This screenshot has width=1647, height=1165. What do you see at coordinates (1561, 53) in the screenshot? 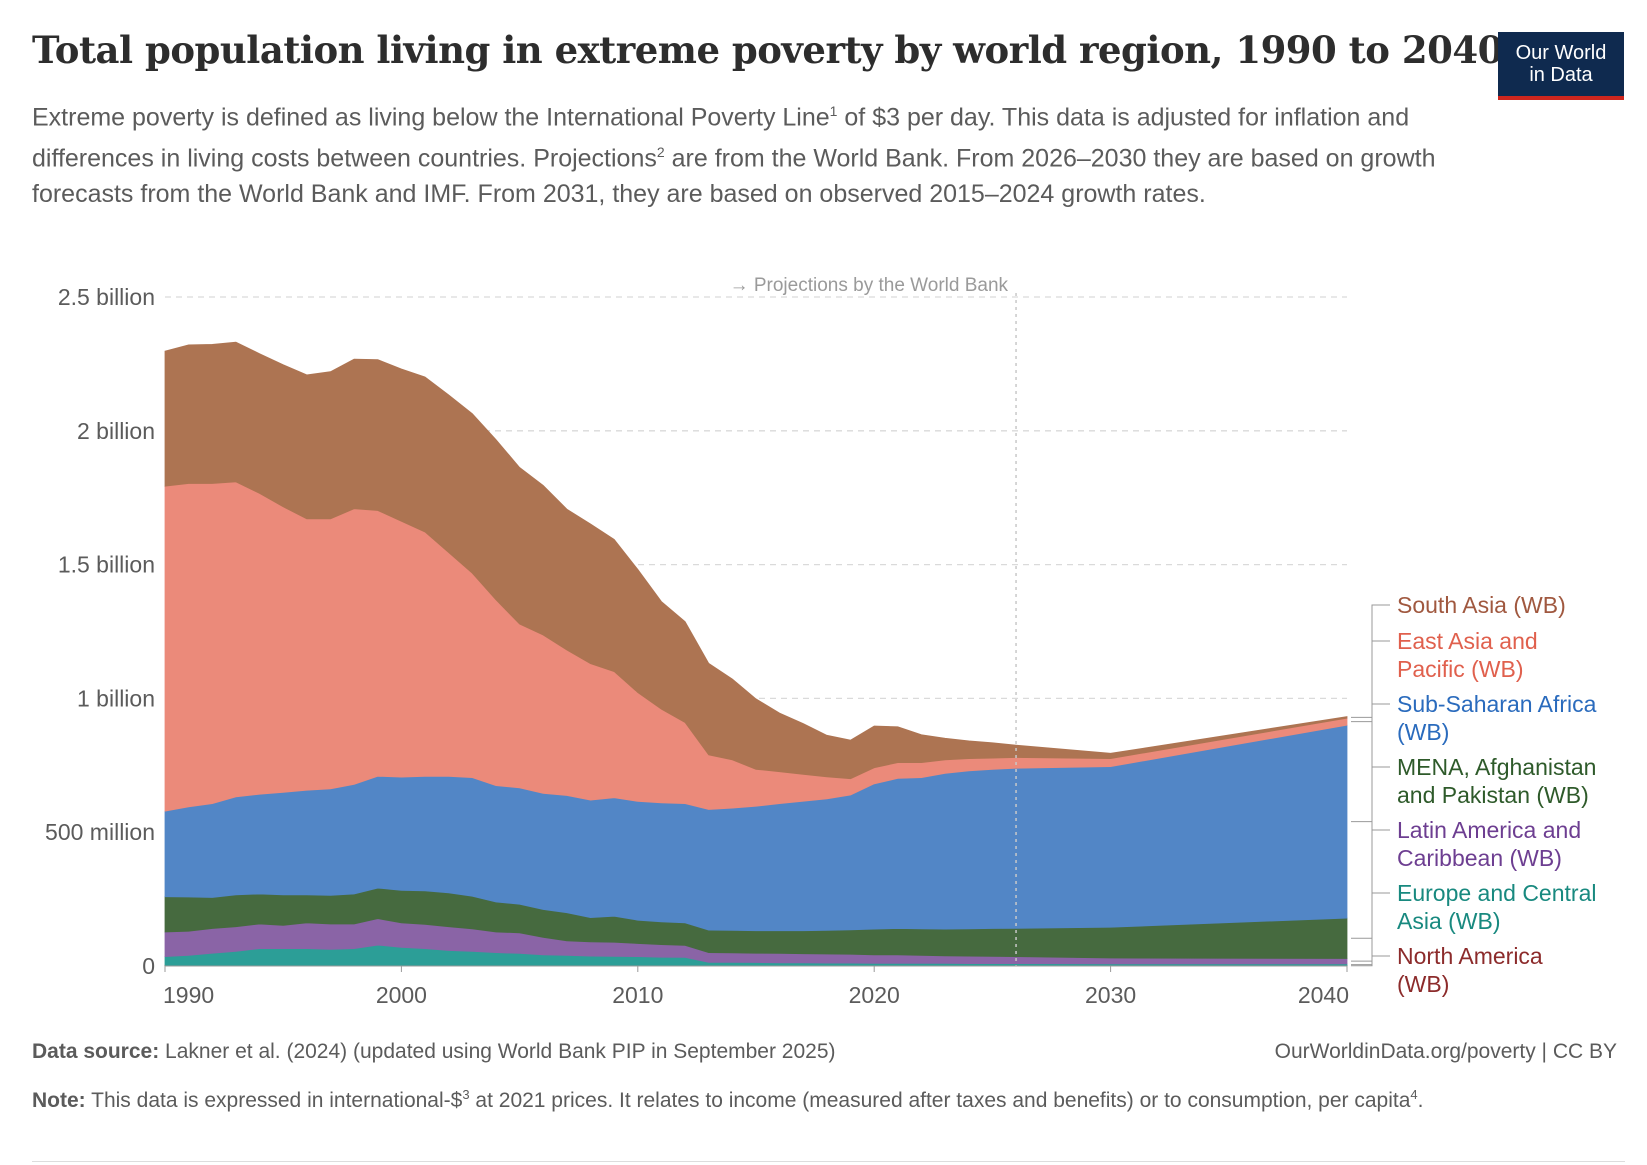
I see `logo-text: Our World` at bounding box center [1561, 53].